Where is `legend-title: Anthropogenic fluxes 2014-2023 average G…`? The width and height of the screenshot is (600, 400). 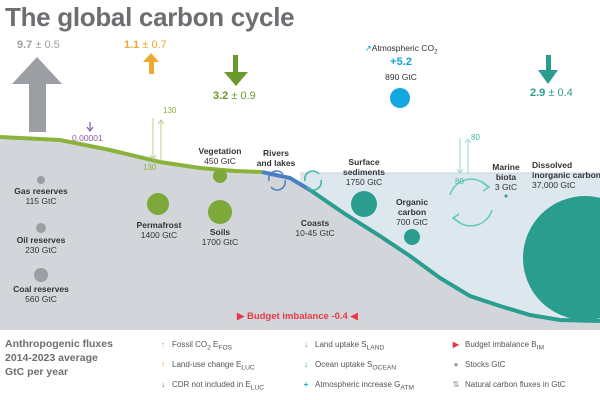
legend-title: Anthropogenic fluxes 2014-2023 average G… is located at coordinates (59, 358).